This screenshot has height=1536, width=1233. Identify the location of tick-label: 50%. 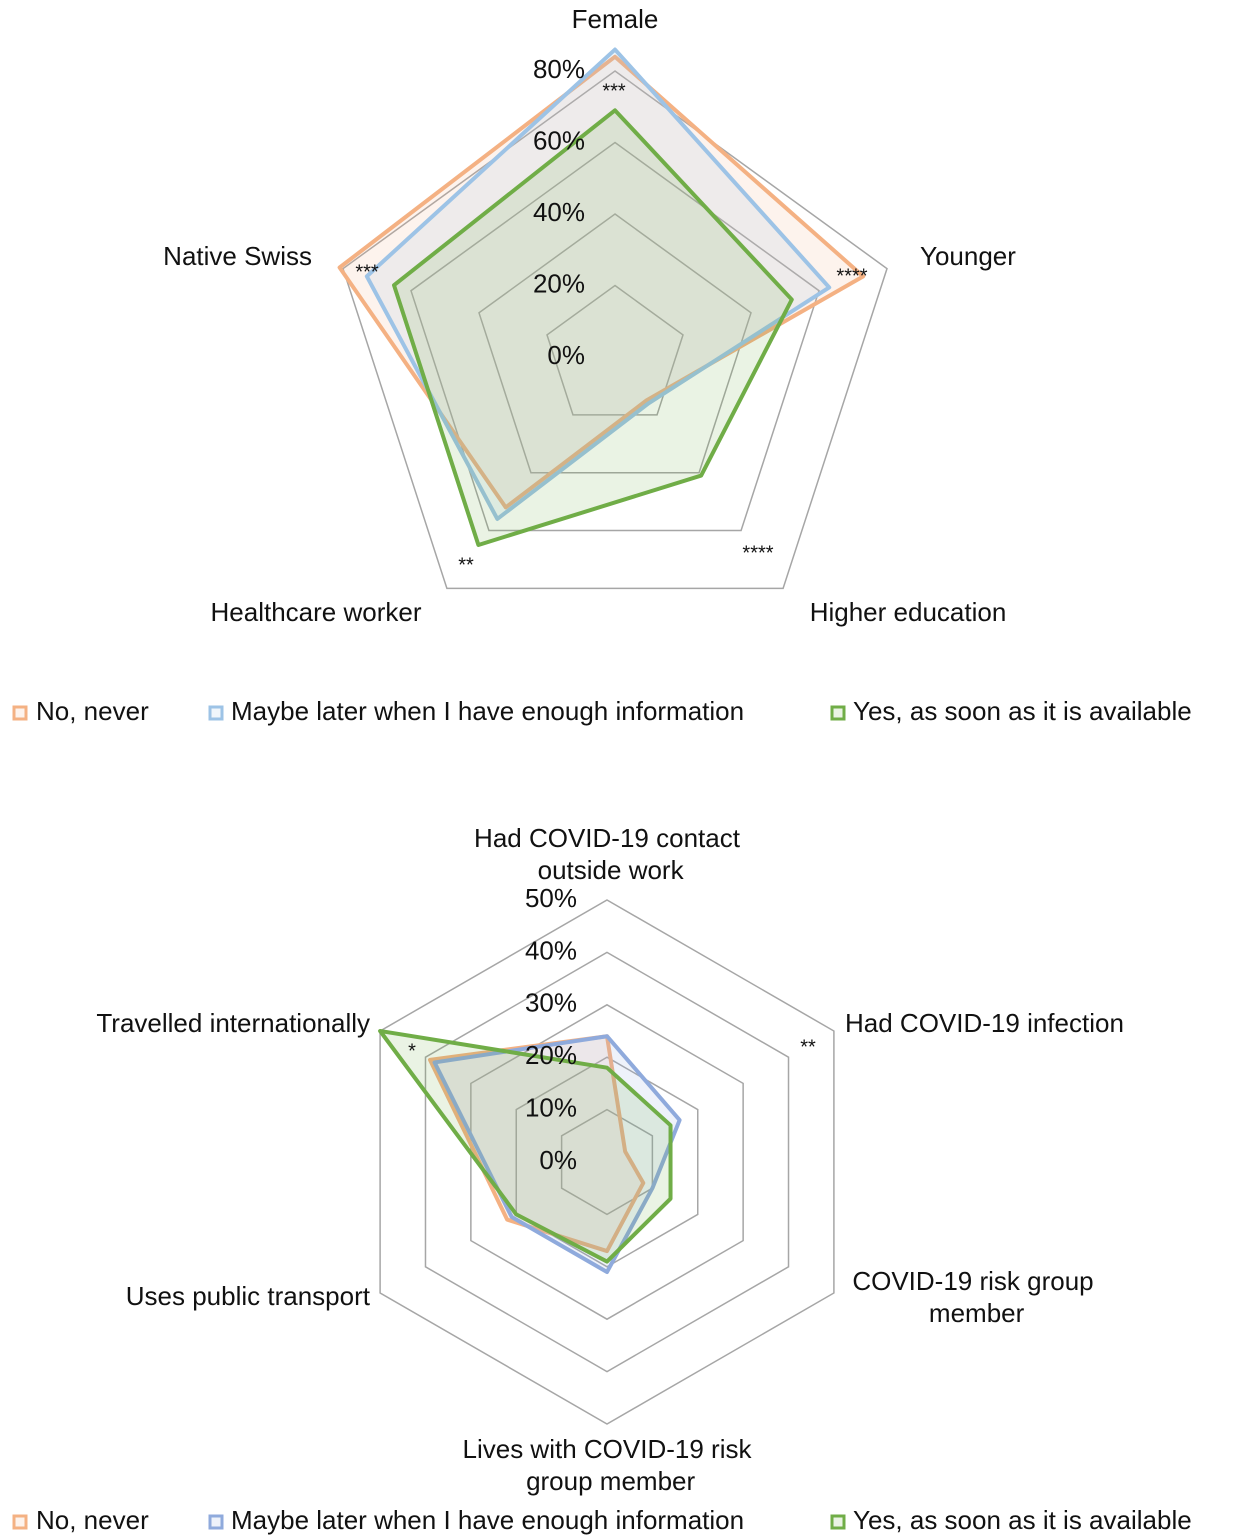
(551, 898).